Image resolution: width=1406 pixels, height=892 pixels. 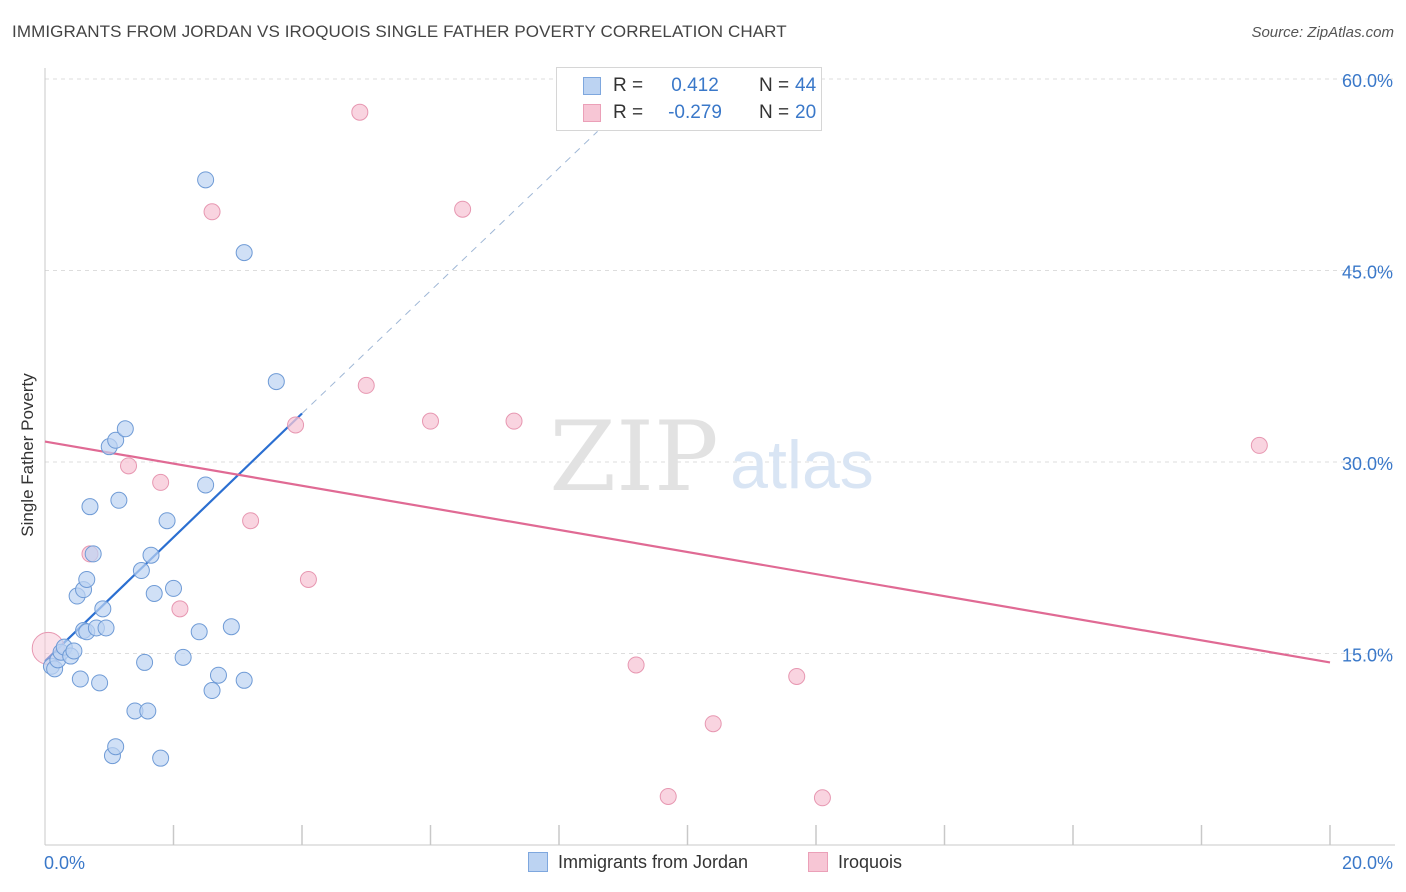 What do you see at coordinates (870, 862) in the screenshot?
I see `bottom-legend-label-iroquois: Iroquois` at bounding box center [870, 862].